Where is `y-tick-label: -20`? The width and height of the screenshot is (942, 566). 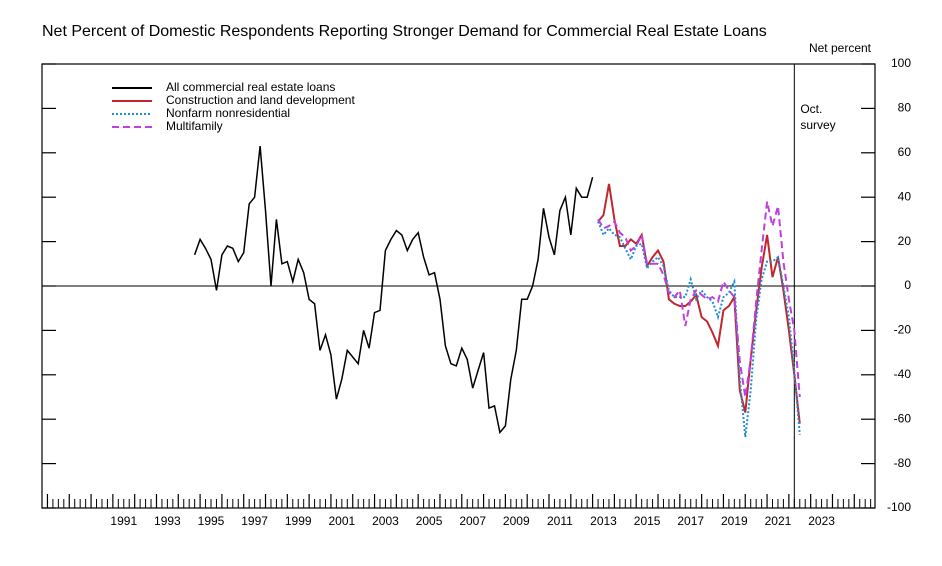 y-tick-label: -20 is located at coordinates (903, 330).